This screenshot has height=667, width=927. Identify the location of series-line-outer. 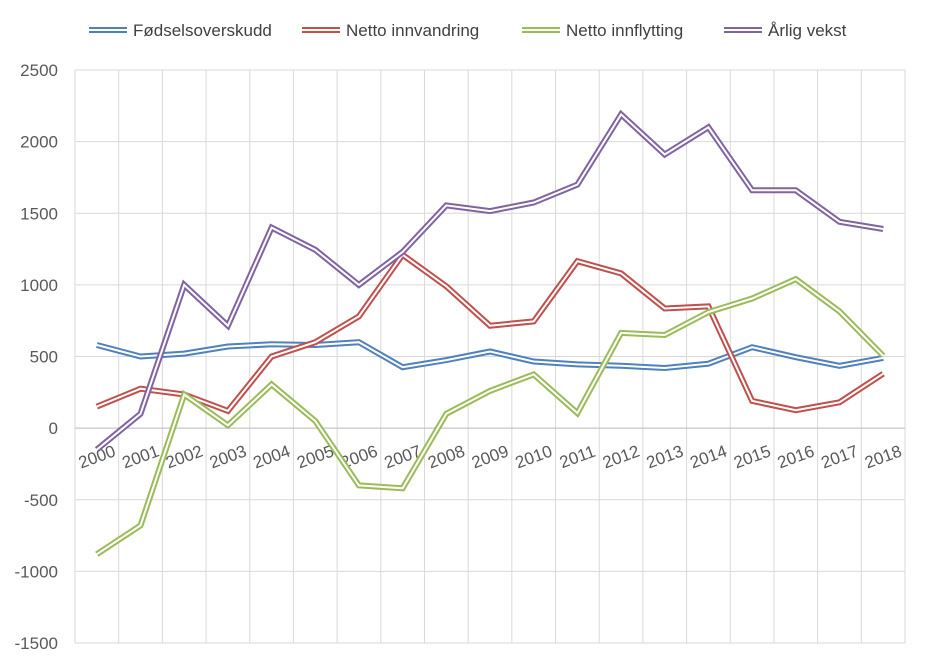
(490, 355).